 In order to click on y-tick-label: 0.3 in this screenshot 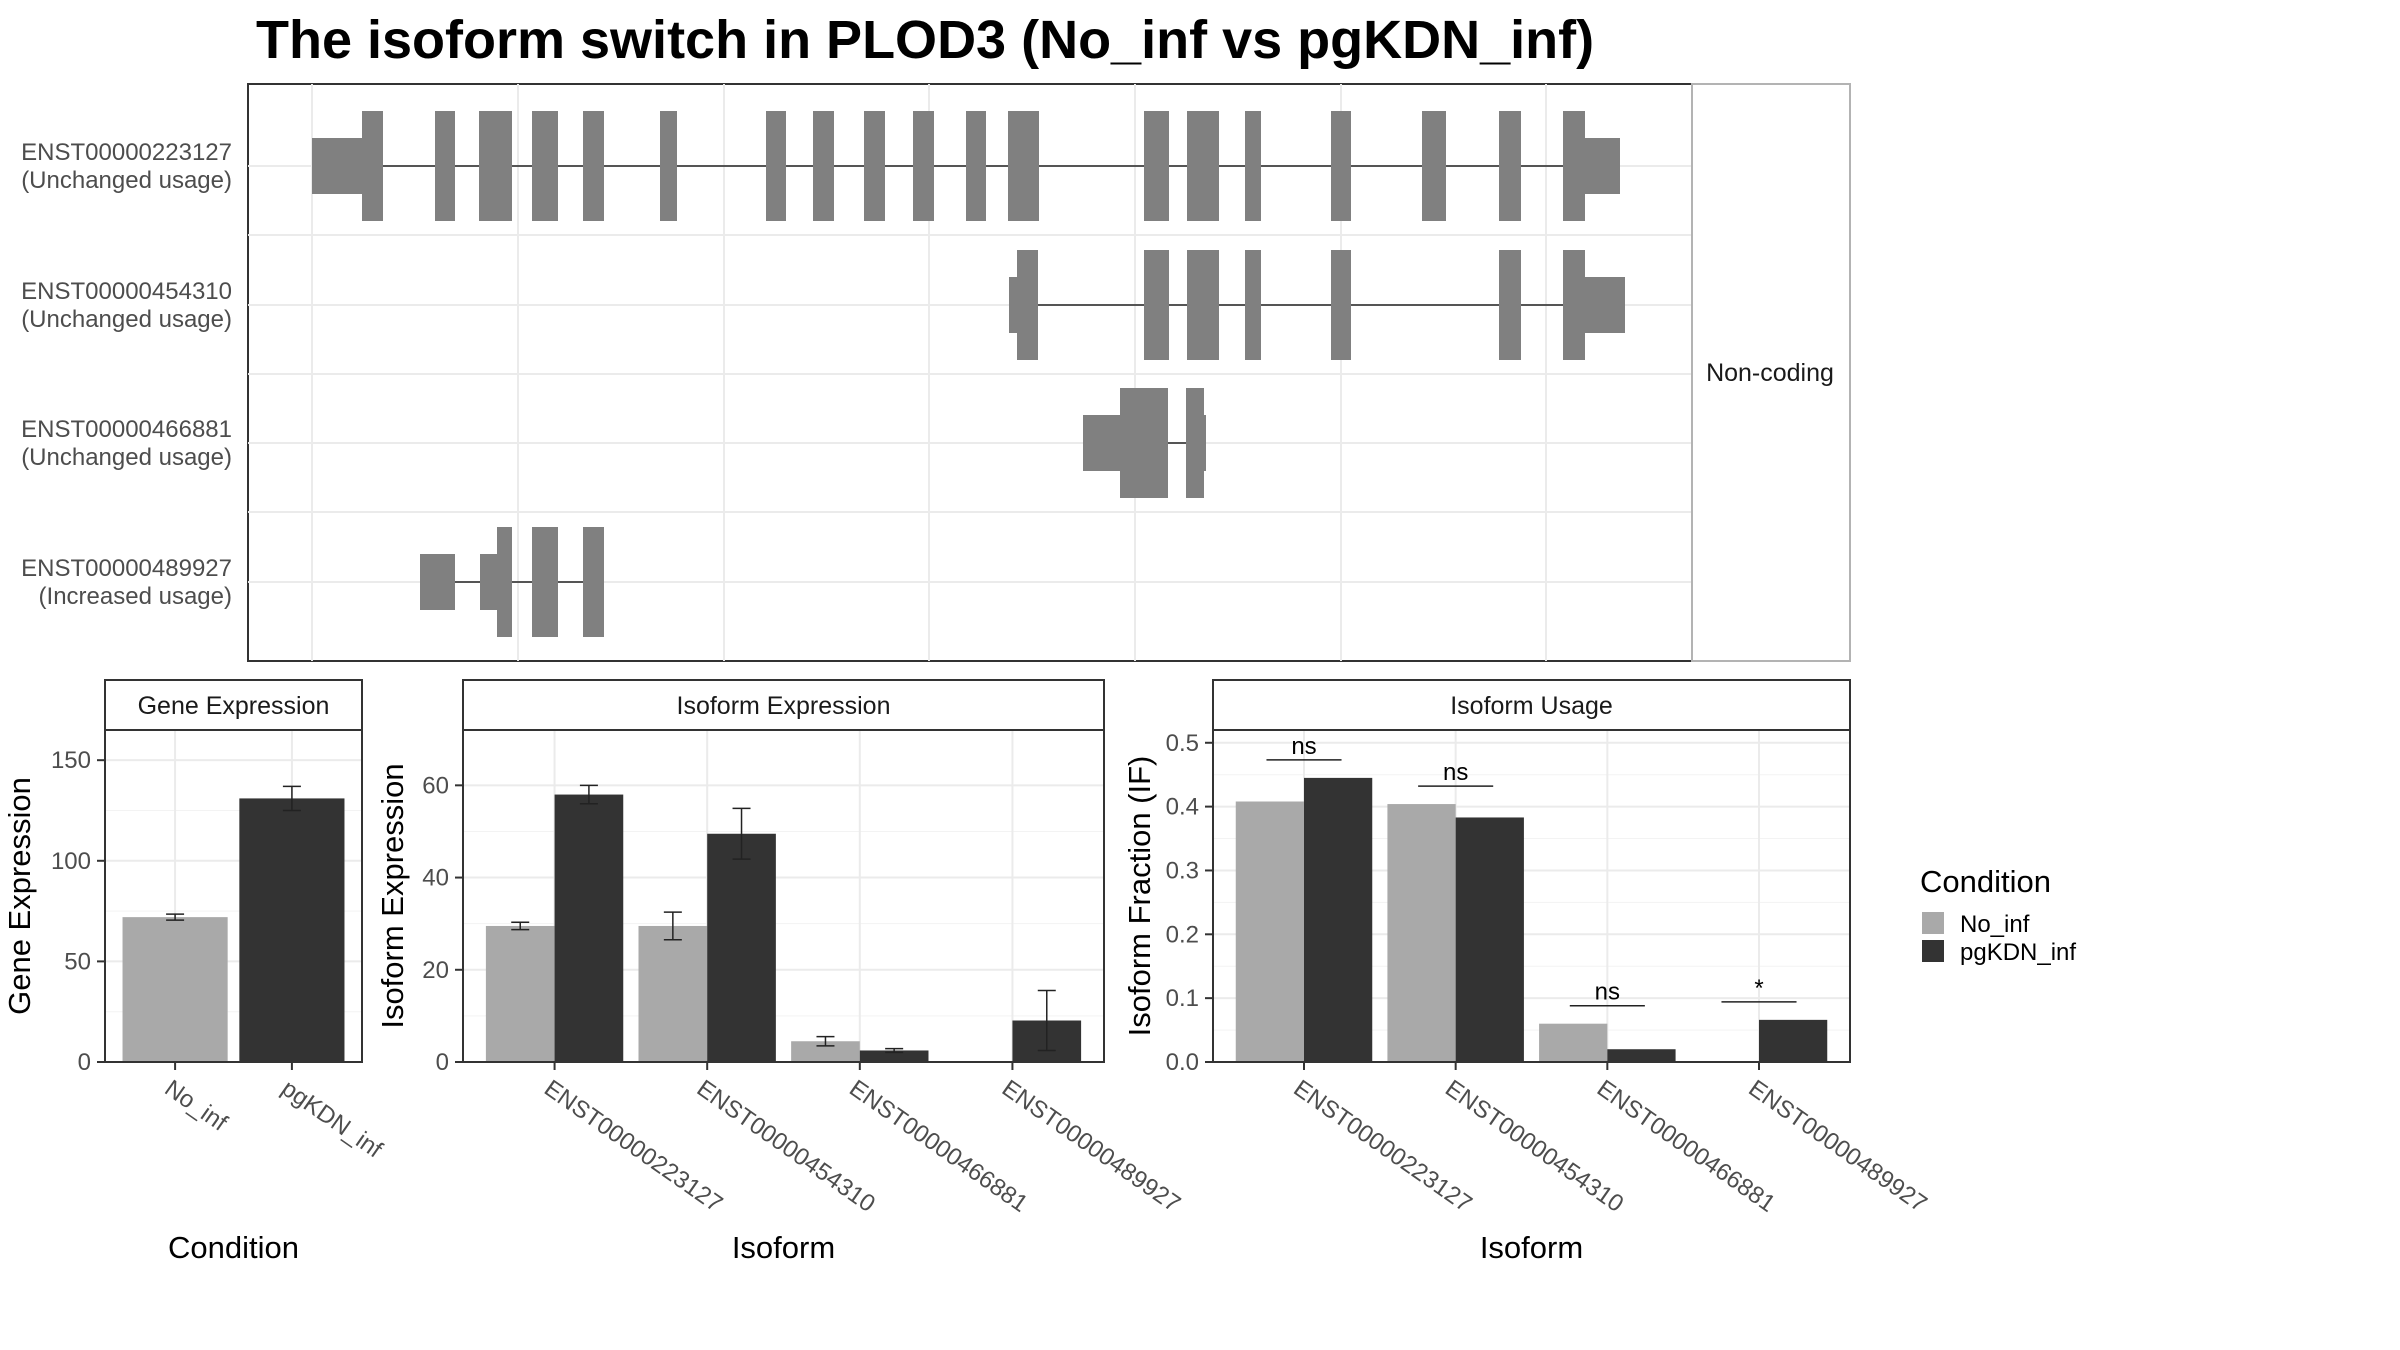, I will do `click(1182, 870)`.